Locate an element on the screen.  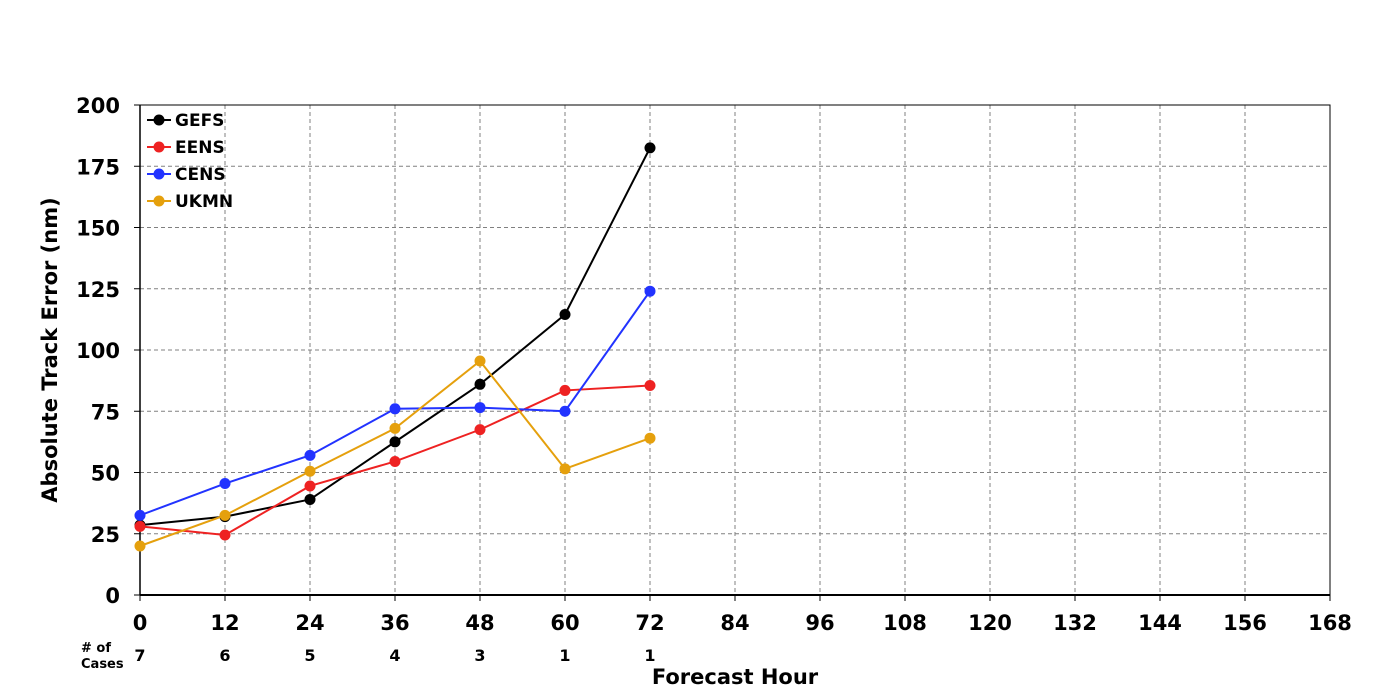
x-axis-title: Forecast Hour is located at coordinates (735, 677).